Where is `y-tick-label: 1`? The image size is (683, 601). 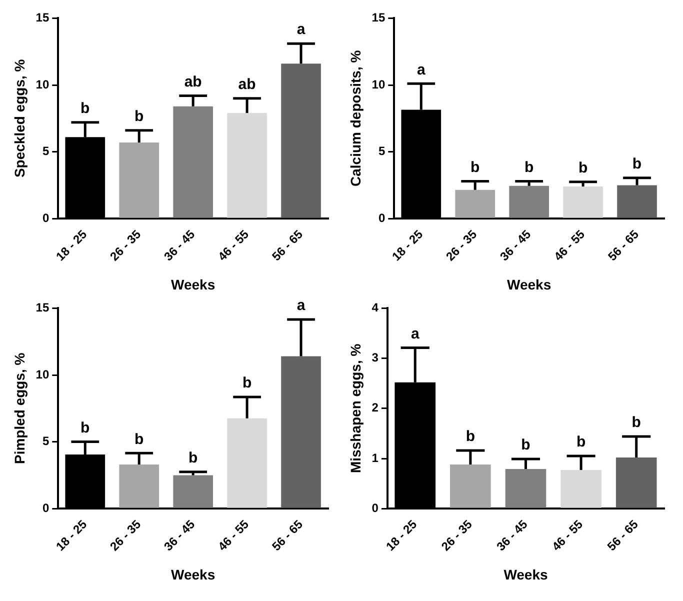 y-tick-label: 1 is located at coordinates (375, 457).